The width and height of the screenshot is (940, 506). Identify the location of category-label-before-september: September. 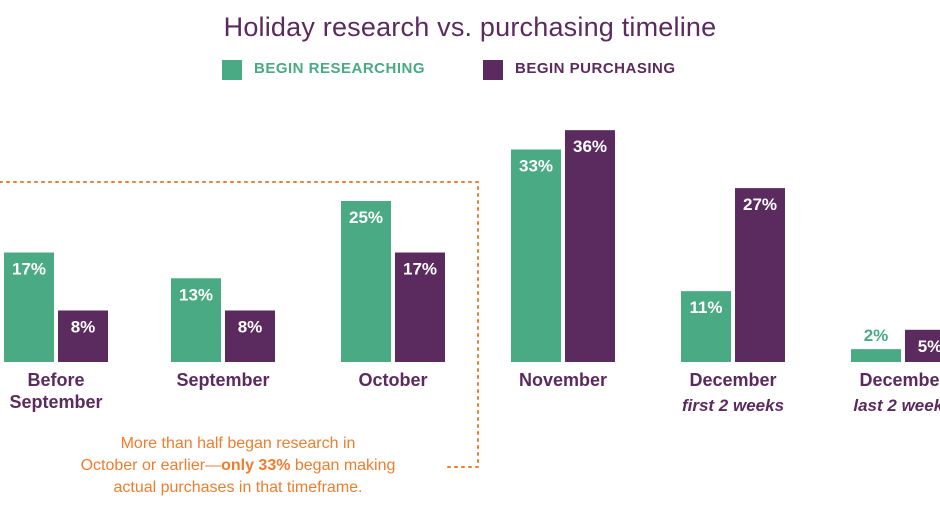
(55, 402).